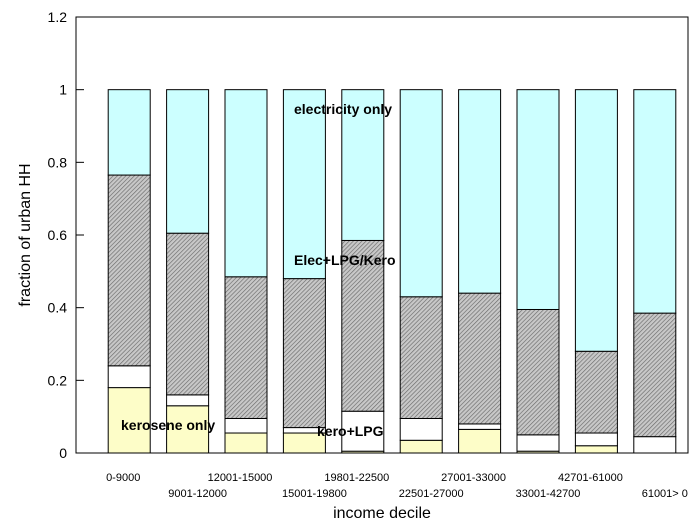 Image resolution: width=694 pixels, height=527 pixels. Describe the element at coordinates (590, 478) in the screenshot. I see `x-tick-label-42701-61000: 42701-61000` at that location.